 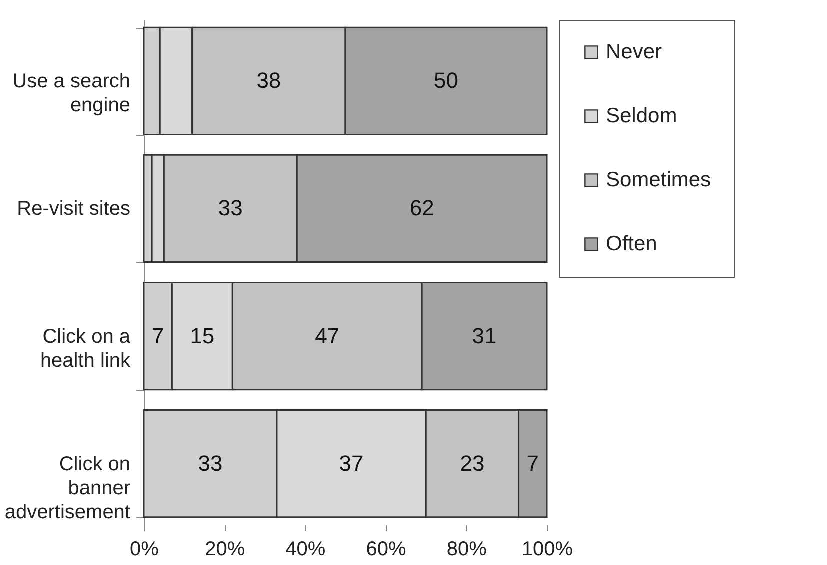 What do you see at coordinates (225, 549) in the screenshot?
I see `x-tick-label: 20%` at bounding box center [225, 549].